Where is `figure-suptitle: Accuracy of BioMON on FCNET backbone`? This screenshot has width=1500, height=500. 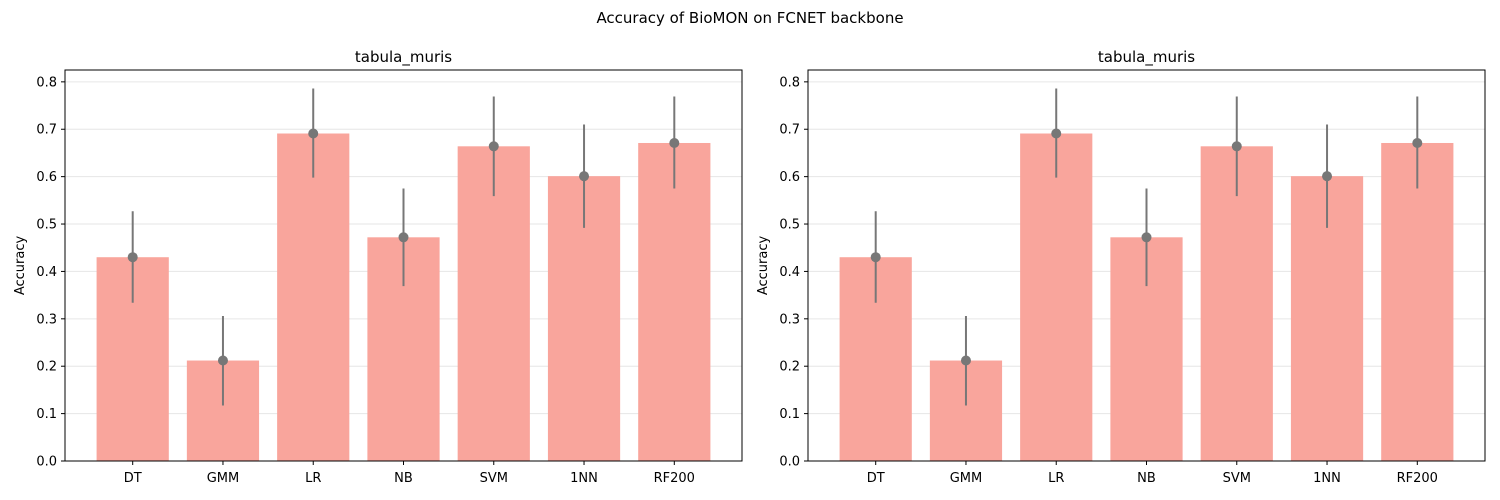 figure-suptitle: Accuracy of BioMON on FCNET backbone is located at coordinates (749, 18).